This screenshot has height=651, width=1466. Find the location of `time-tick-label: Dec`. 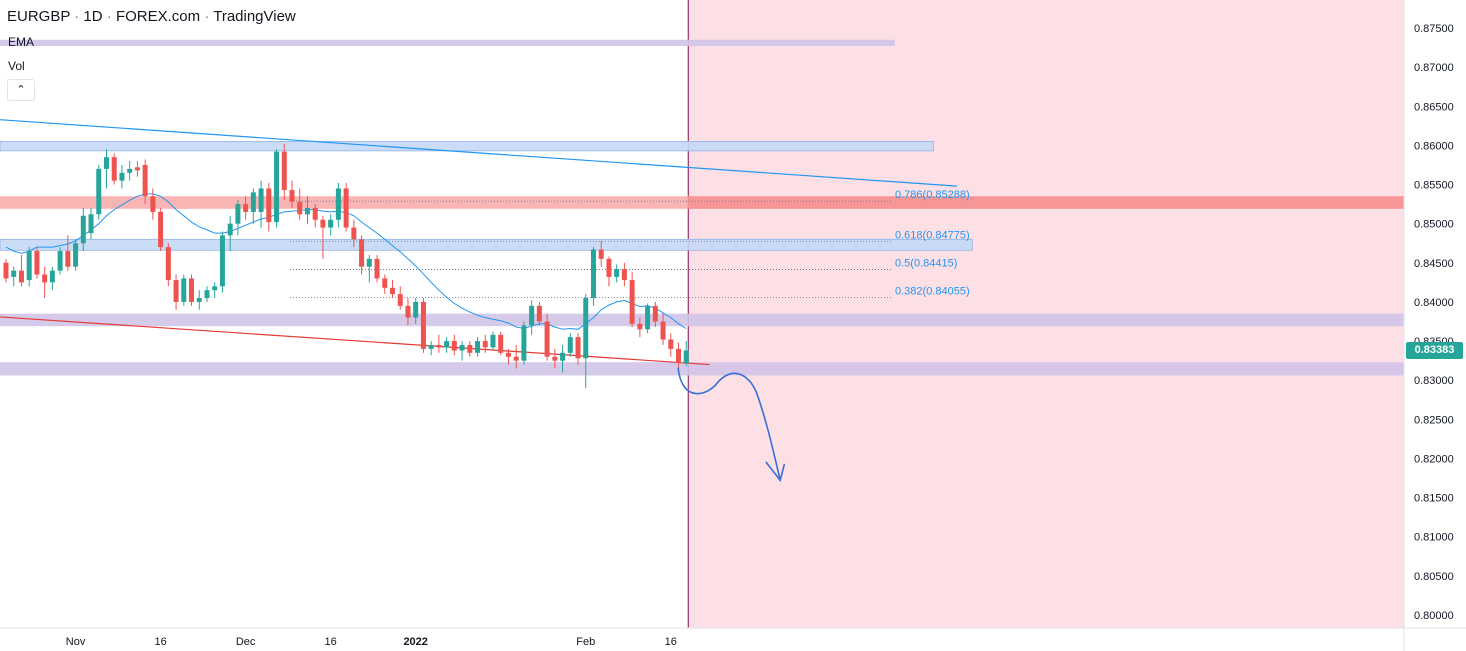

time-tick-label: Dec is located at coordinates (246, 642).